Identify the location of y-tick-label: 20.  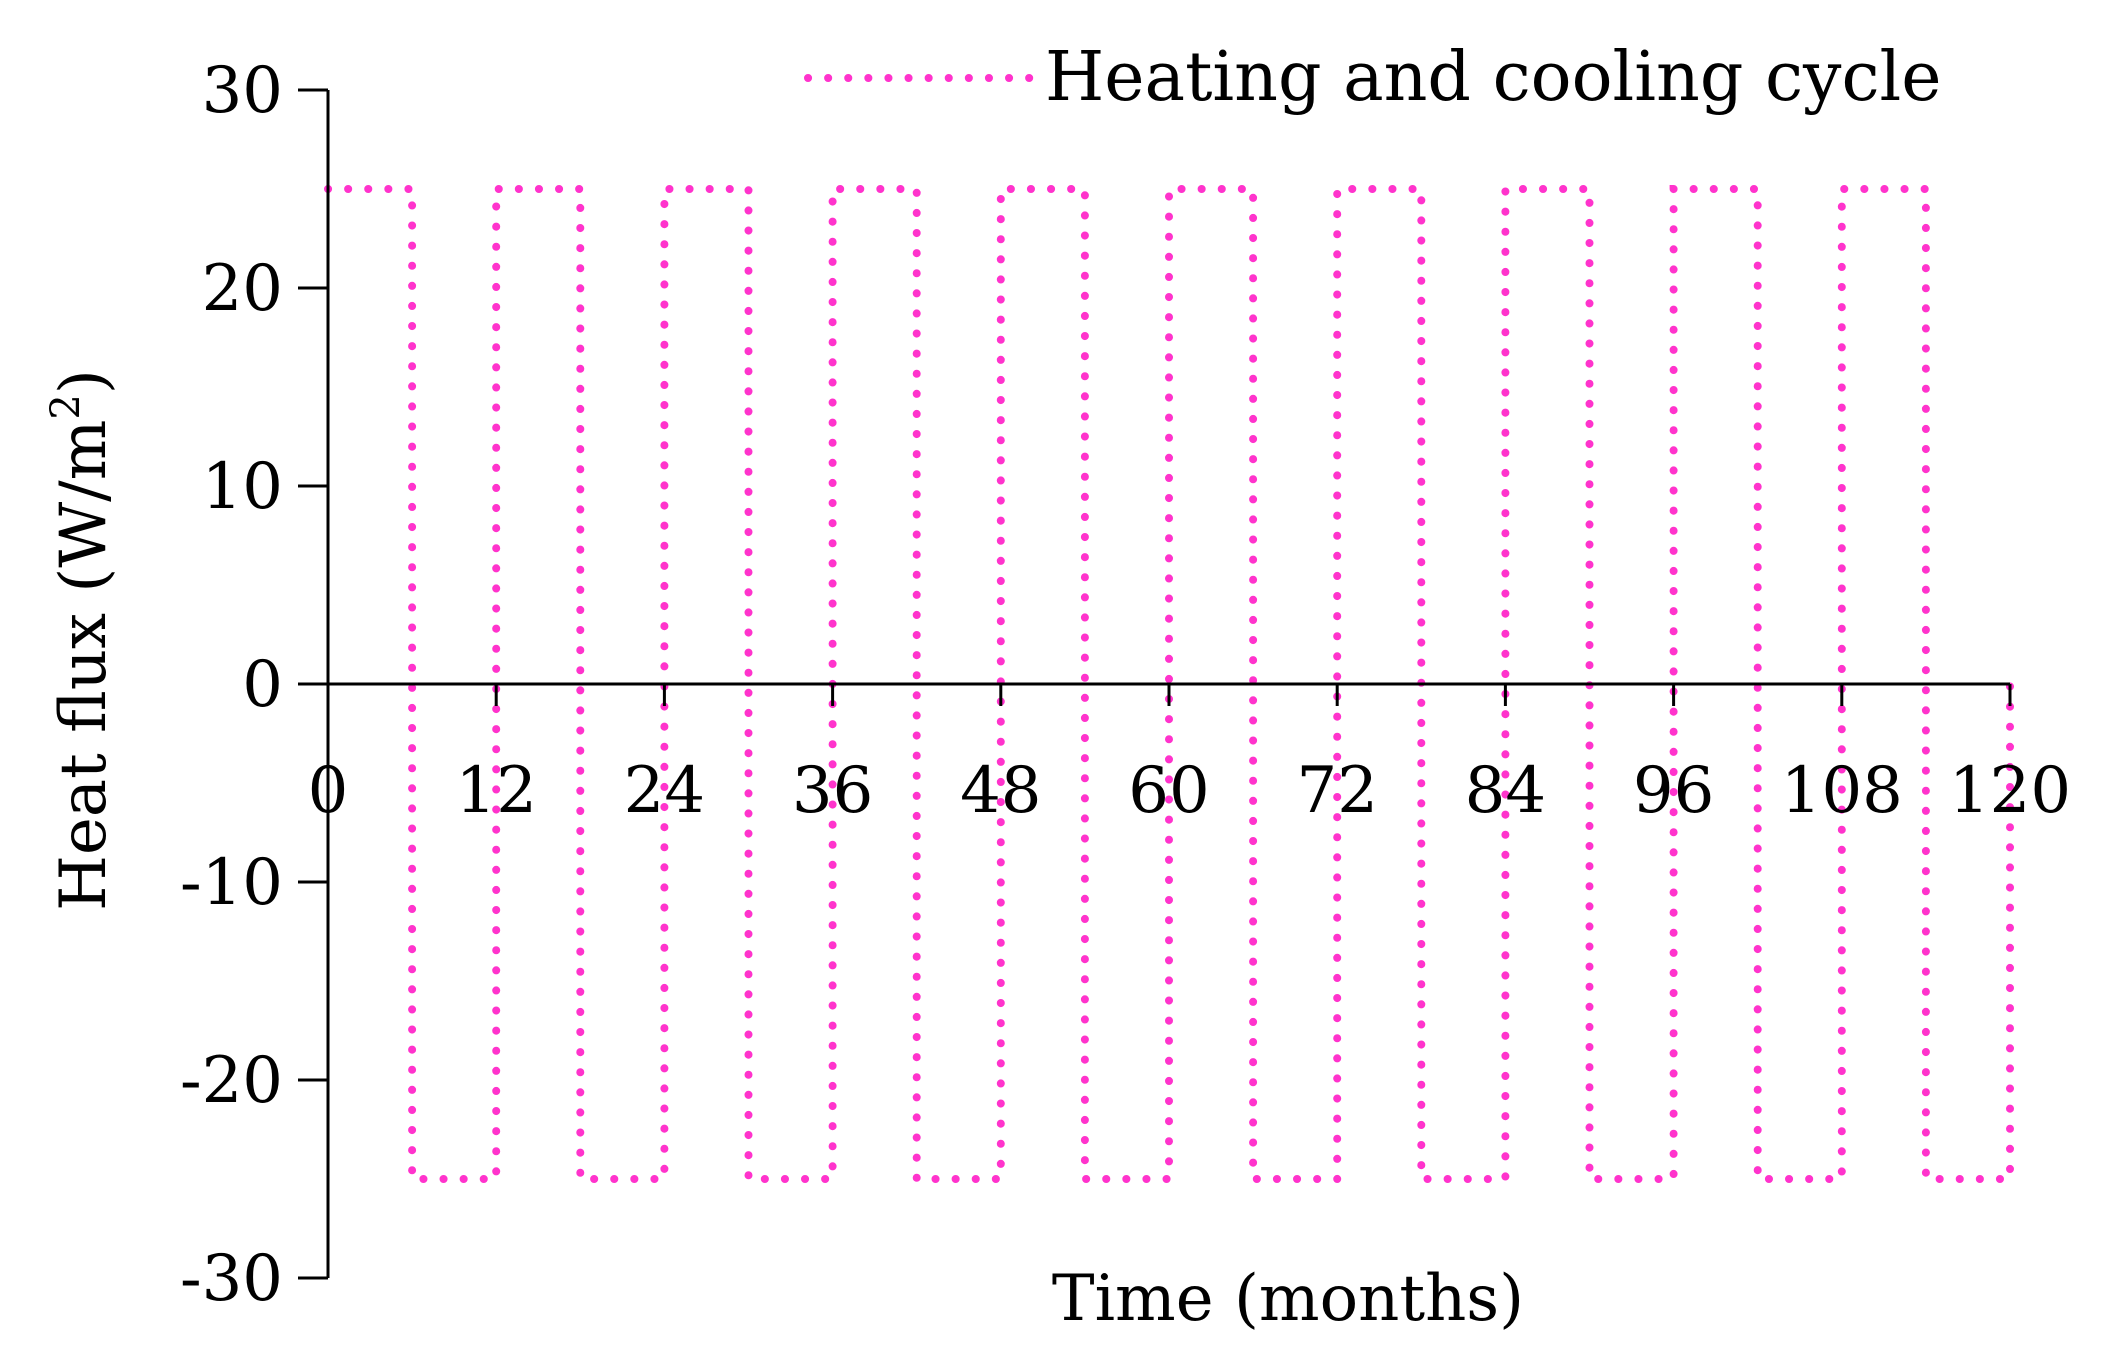
(242, 289).